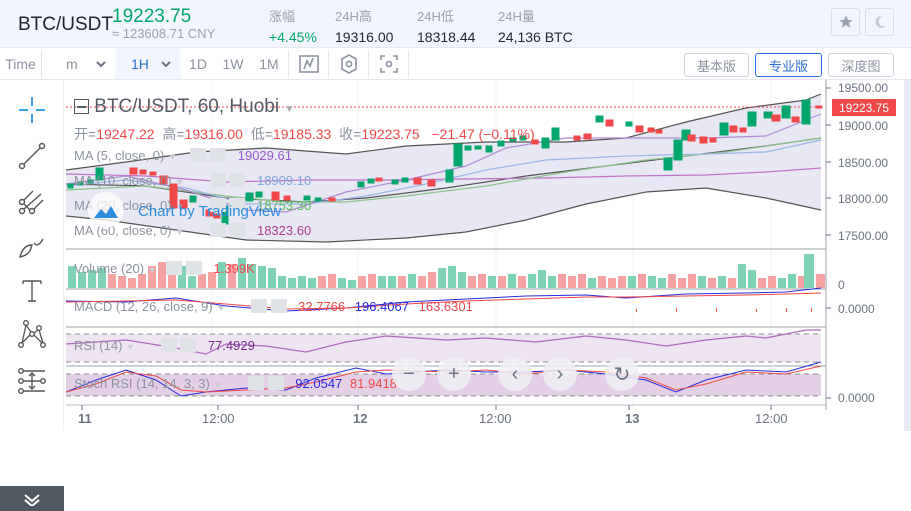  Describe the element at coordinates (319, 383) in the screenshot. I see `stoch-k-value: 92.0547` at that location.